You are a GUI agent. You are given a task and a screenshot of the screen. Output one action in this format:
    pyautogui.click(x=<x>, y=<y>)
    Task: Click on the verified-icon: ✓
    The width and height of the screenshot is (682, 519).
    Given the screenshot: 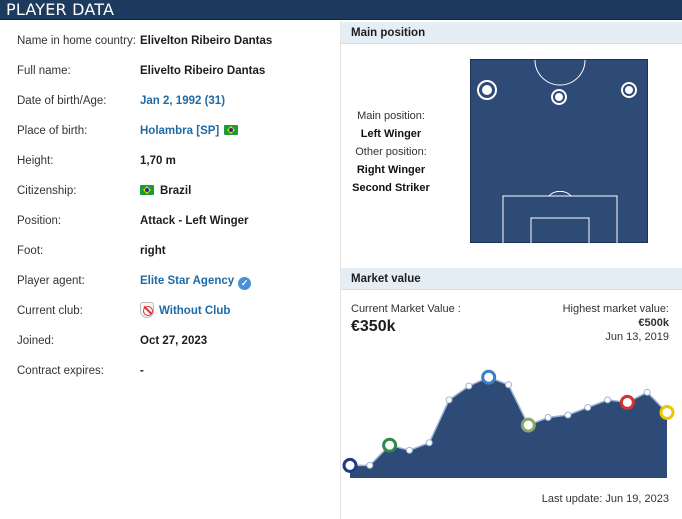 What is the action you would take?
    pyautogui.click(x=245, y=283)
    